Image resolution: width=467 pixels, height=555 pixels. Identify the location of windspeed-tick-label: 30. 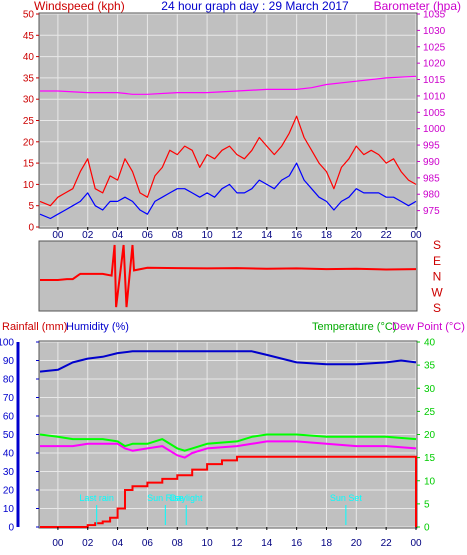
(29, 100).